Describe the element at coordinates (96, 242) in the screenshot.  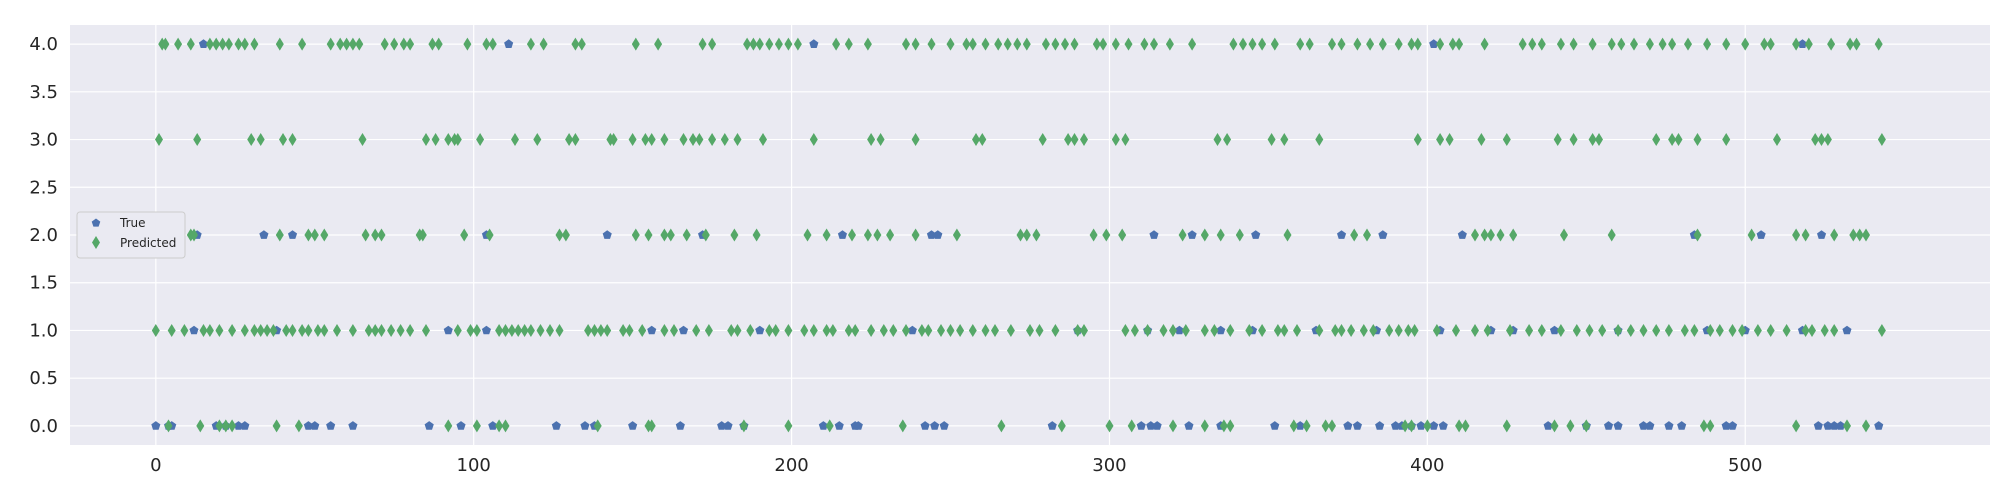
I see `legend-predicted-marker` at that location.